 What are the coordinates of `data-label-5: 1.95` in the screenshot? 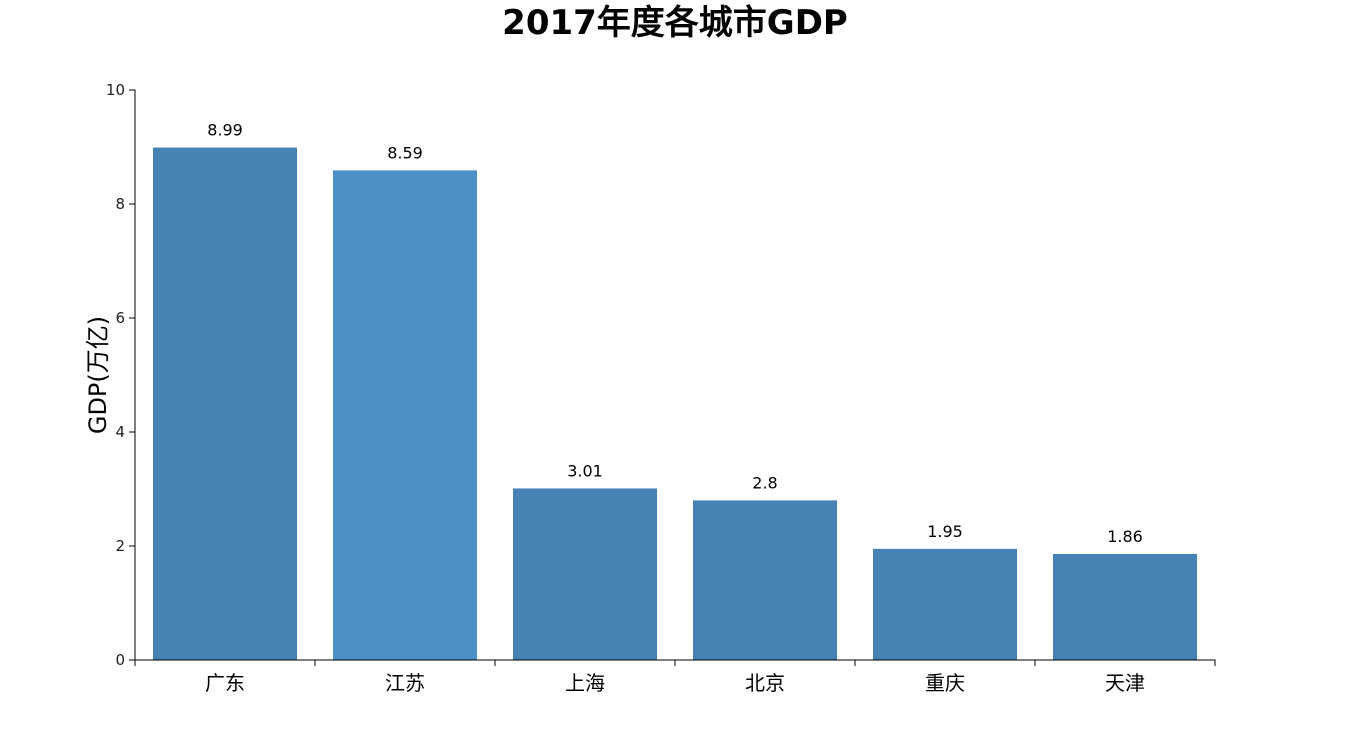 It's located at (945, 531).